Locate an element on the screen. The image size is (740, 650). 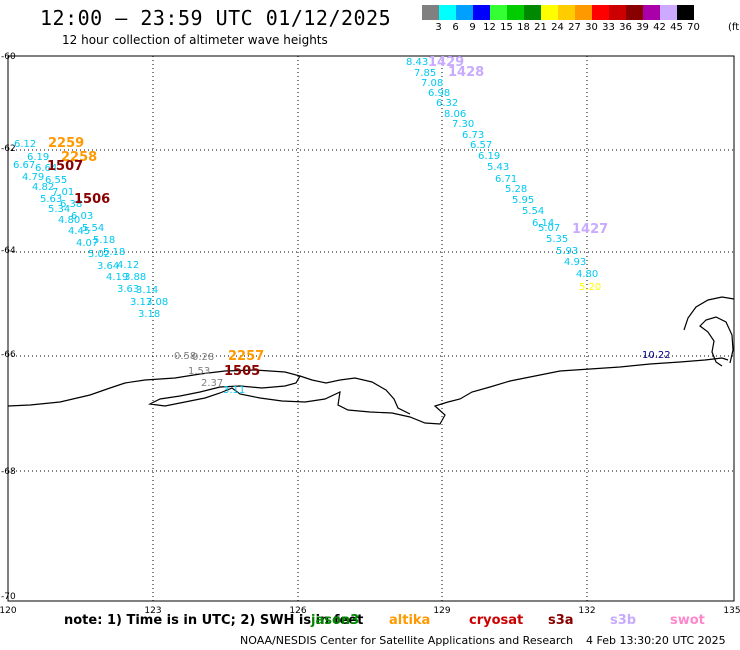
wave-height-value-west-track: 5.54 is located at coordinates (93, 228).